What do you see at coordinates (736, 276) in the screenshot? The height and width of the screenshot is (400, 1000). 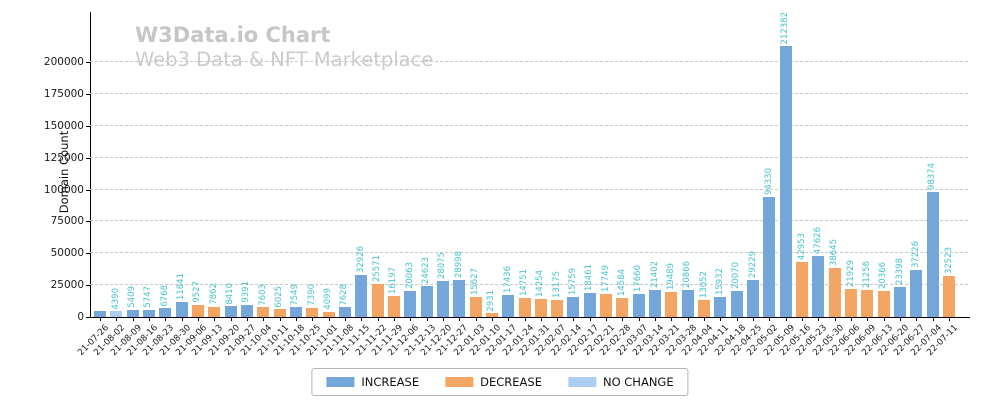 I see `bar-value-label: 20070` at bounding box center [736, 276].